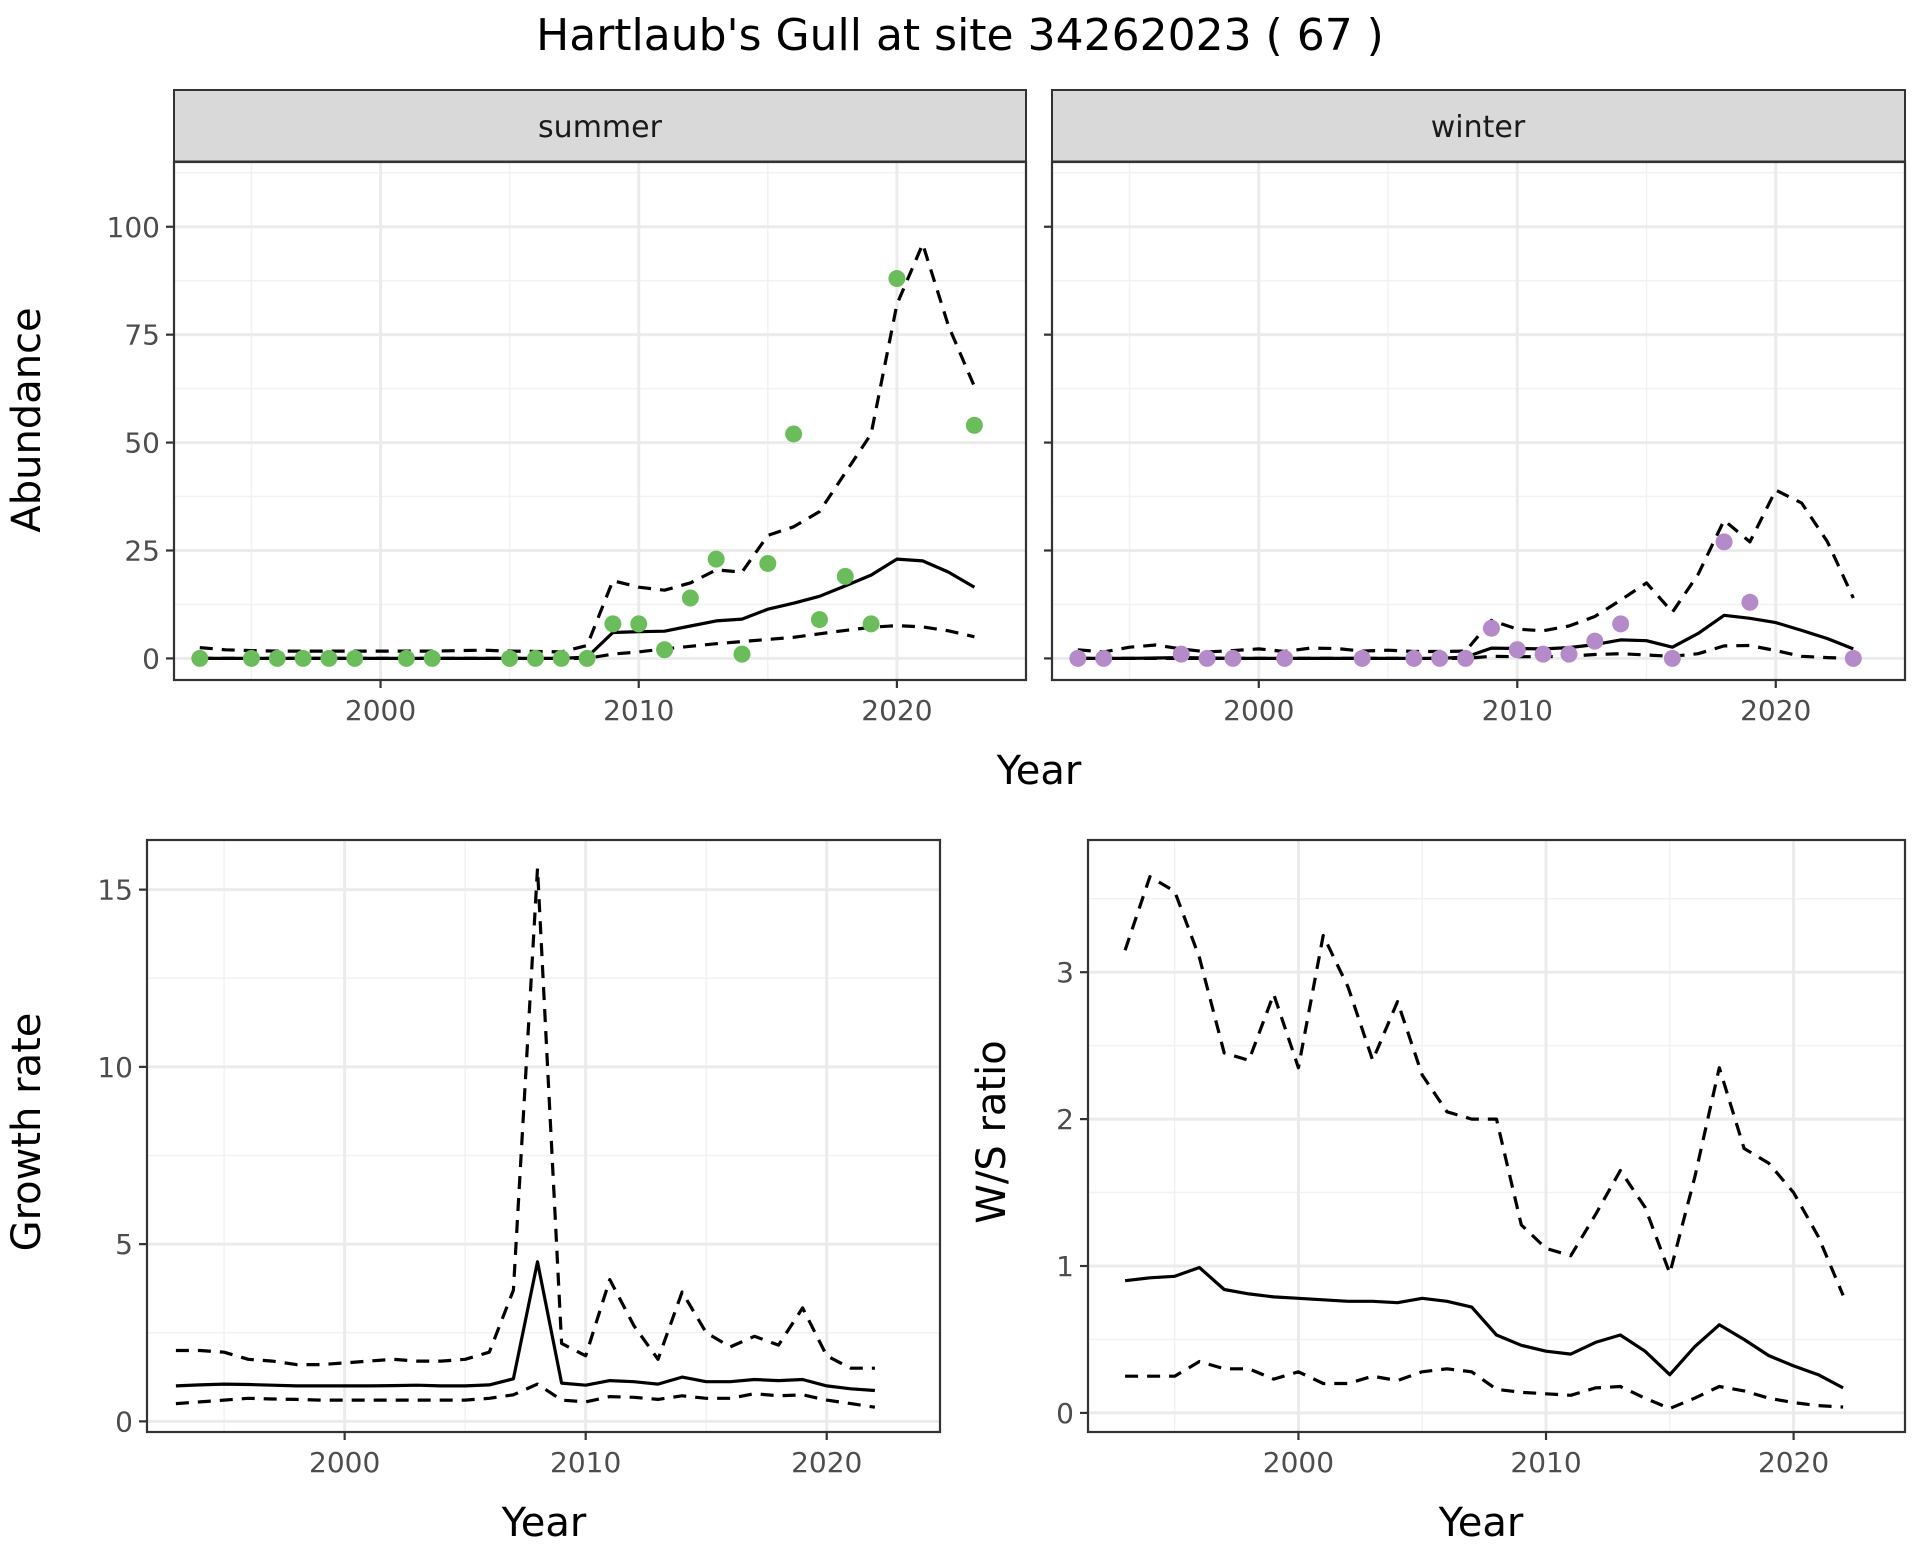 This screenshot has height=1560, width=1920. Describe the element at coordinates (1481, 1523) in the screenshot. I see `x-axis-title-ws-ratio: Year` at that location.